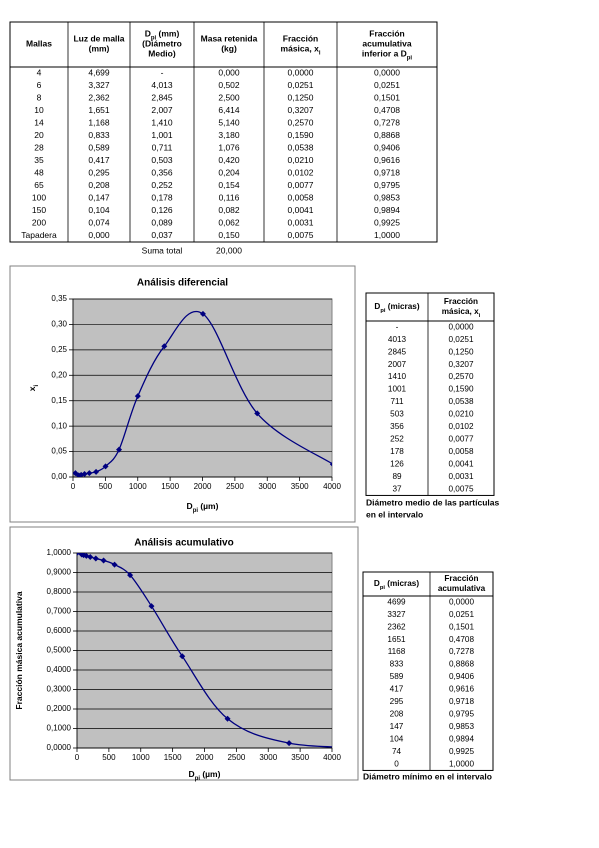  Describe the element at coordinates (162, 110) in the screenshot. I see `table-cell: 2,007` at that location.